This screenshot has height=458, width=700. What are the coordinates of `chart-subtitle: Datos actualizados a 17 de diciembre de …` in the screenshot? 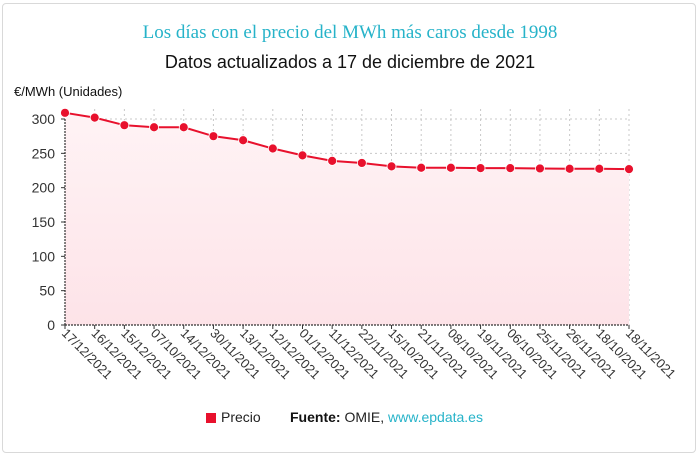 It's located at (350, 62).